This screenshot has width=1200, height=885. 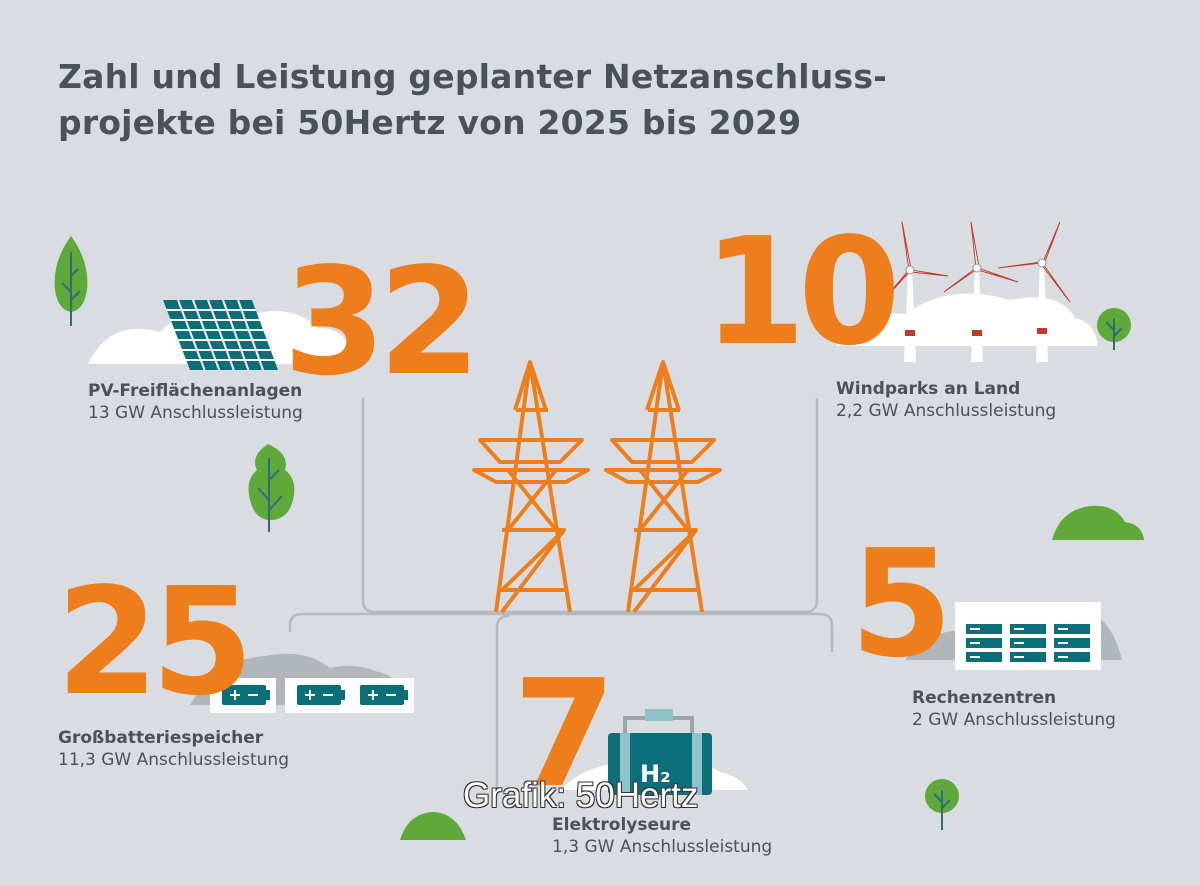 What do you see at coordinates (430, 122) in the screenshot?
I see `title-line-2: projekte bei 50Hertz von 2025 bis 2029` at bounding box center [430, 122].